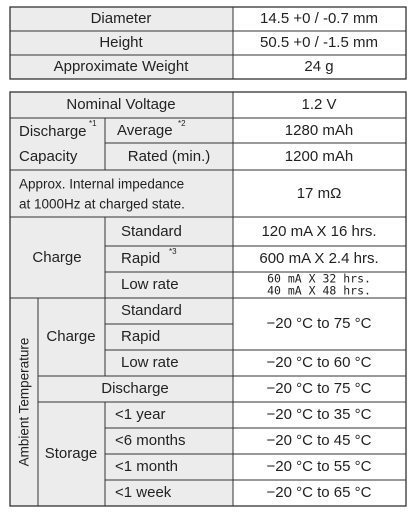  Describe the element at coordinates (173, 251) in the screenshot. I see `footnote-mark: *3` at that location.